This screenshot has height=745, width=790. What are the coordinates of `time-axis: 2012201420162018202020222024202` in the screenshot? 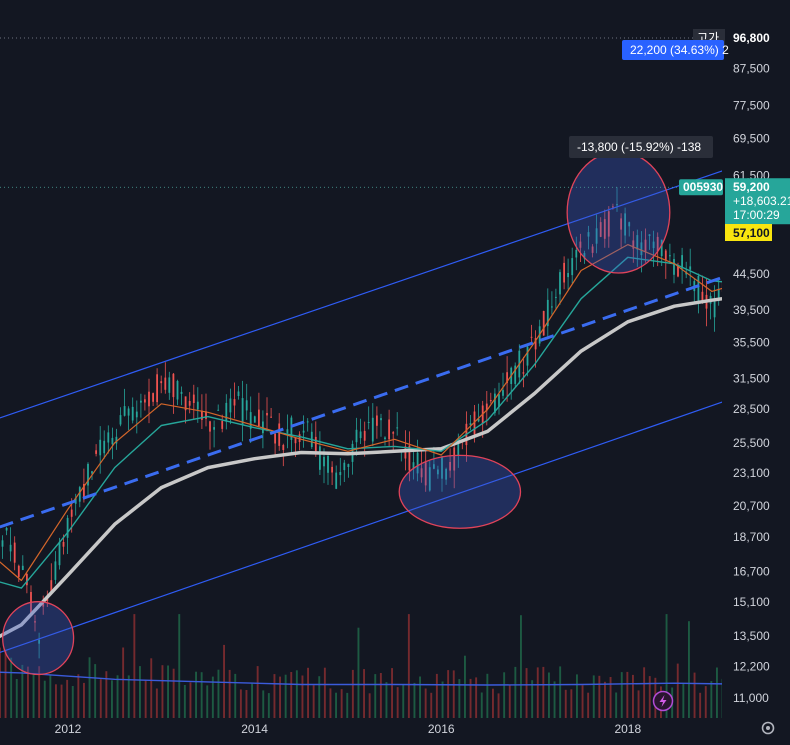 It's located at (395, 731).